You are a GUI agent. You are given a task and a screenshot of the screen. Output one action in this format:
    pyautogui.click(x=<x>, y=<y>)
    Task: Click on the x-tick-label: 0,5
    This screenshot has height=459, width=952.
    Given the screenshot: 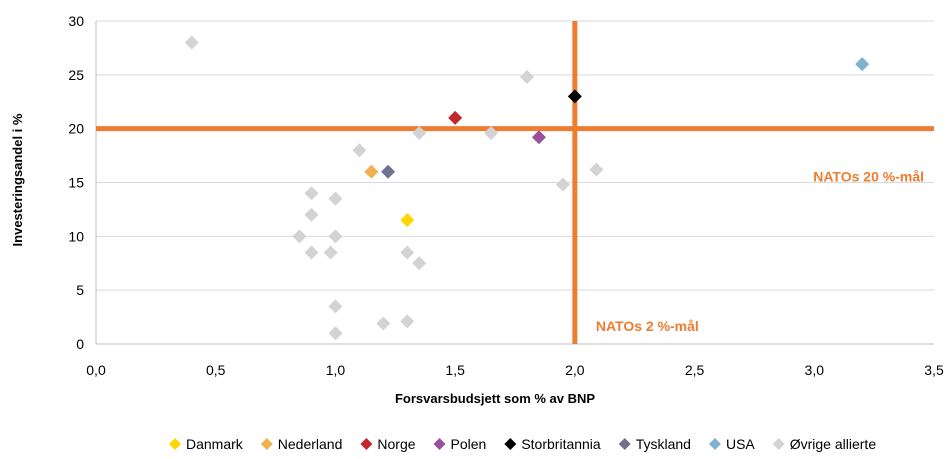 What is the action you would take?
    pyautogui.click(x=216, y=370)
    